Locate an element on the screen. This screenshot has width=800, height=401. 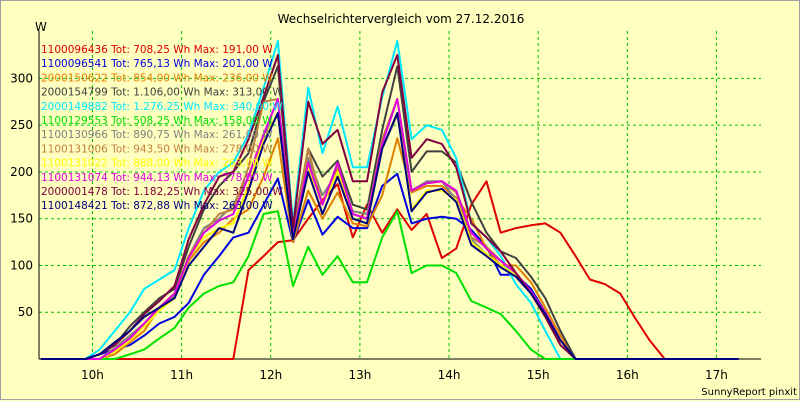
legend-entry: 1100131074 Tot: 944,13 Wh Max: 278,00 W is located at coordinates (157, 178).